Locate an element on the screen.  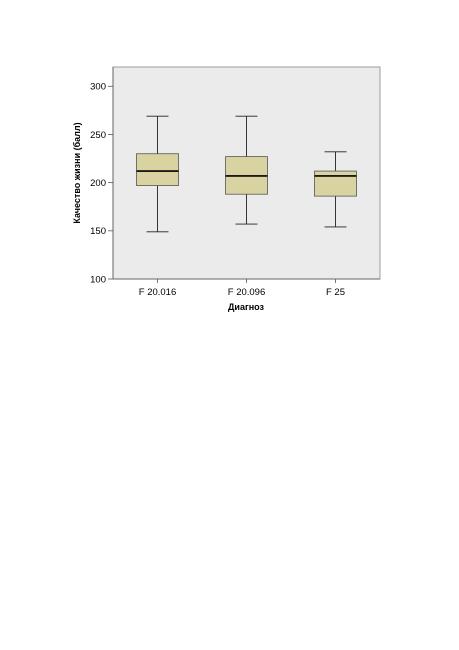
x-axis-ticks: F 20.016 F 20.096 F 25 is located at coordinates (242, 288).